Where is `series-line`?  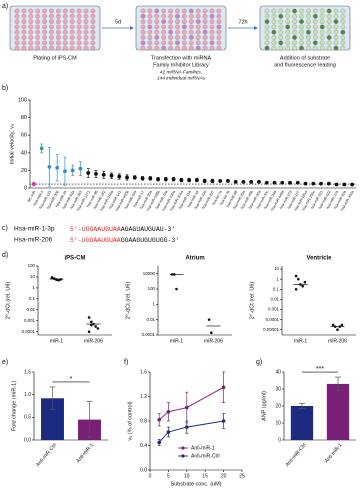
series-line is located at coordinates (191, 403).